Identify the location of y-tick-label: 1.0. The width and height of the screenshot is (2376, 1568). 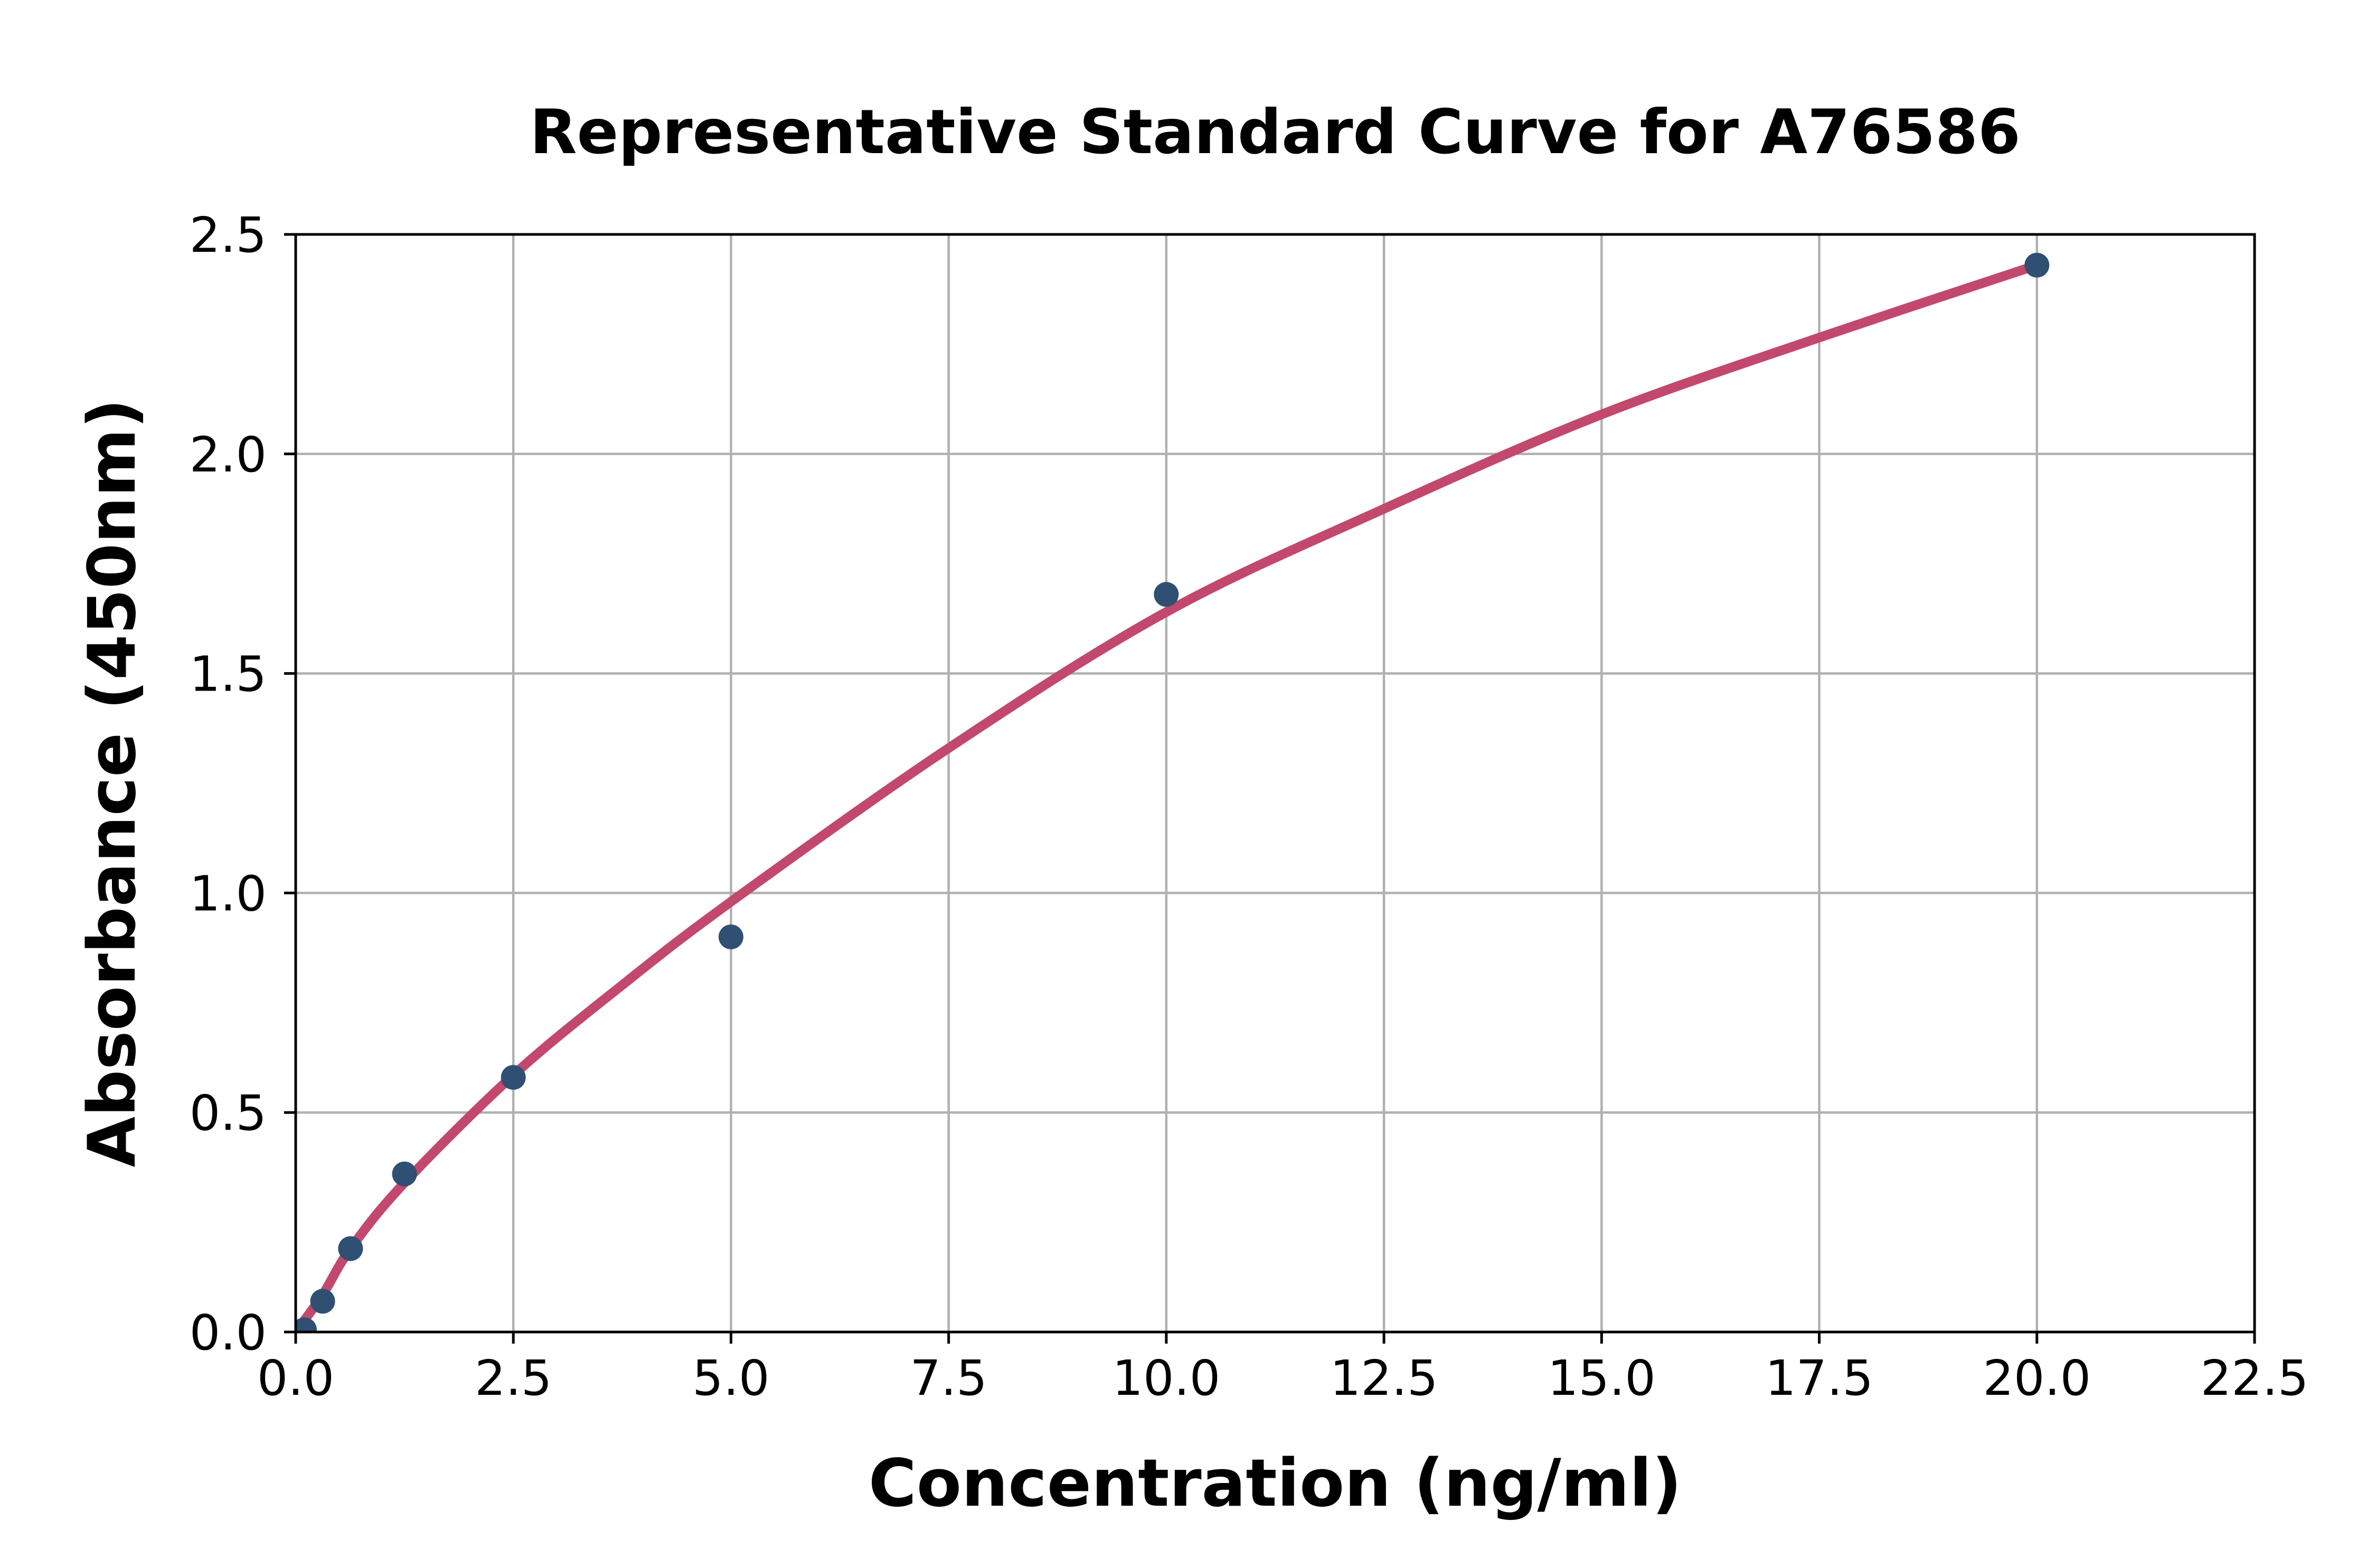
(229, 893).